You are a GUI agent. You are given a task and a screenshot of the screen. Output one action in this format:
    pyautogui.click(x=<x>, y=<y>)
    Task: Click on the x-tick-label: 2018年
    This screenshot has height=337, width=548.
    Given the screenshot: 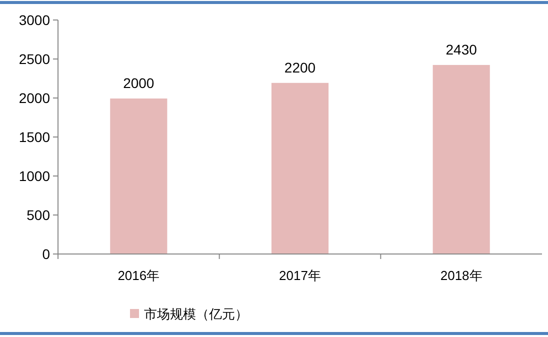 What is the action you would take?
    pyautogui.click(x=461, y=275)
    